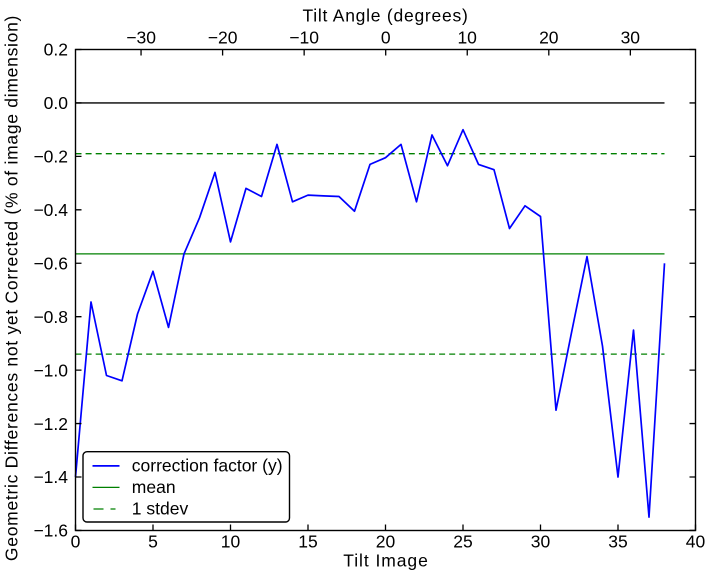  Describe the element at coordinates (50, 424) in the screenshot. I see `svg-text: −1.2` at that location.